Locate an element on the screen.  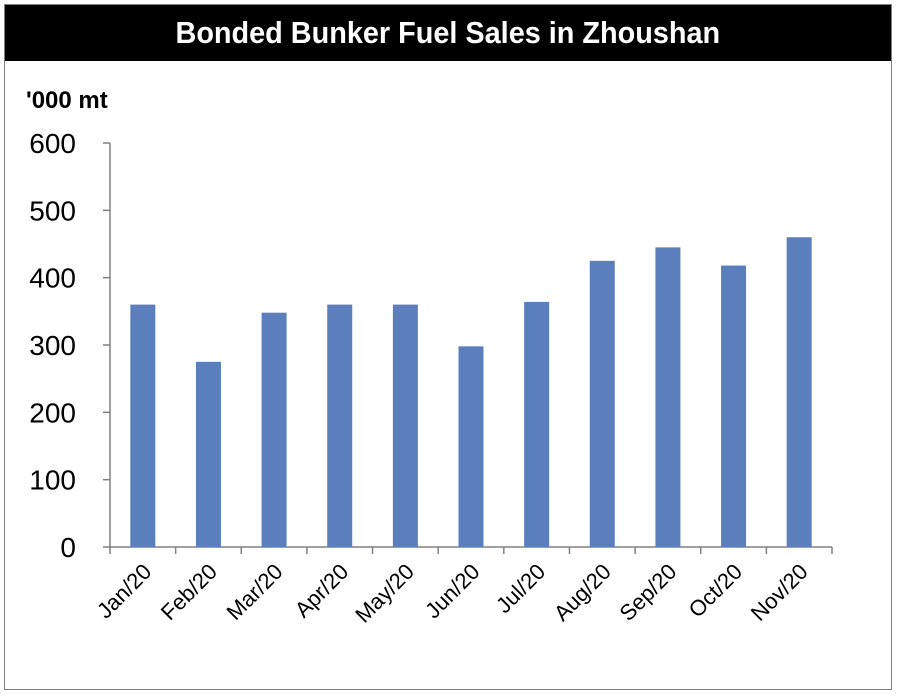
y-tick-label: 0 is located at coordinates (68, 547).